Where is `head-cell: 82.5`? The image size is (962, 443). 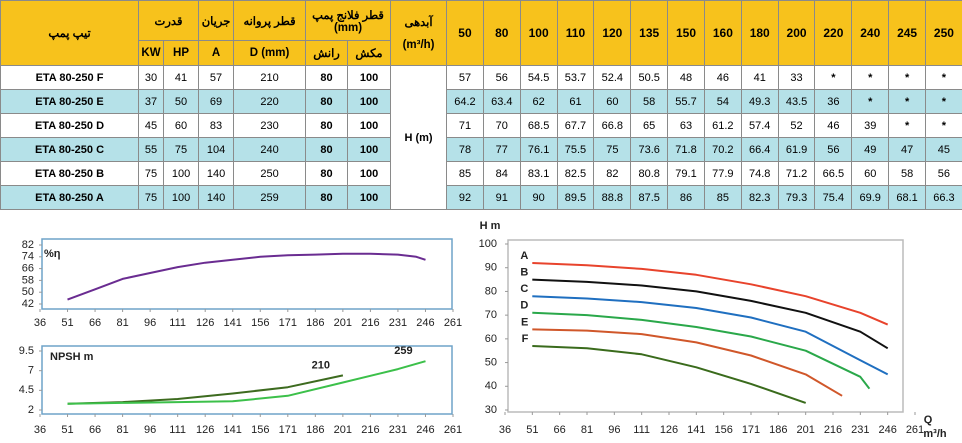 head-cell: 82.5 is located at coordinates (575, 173).